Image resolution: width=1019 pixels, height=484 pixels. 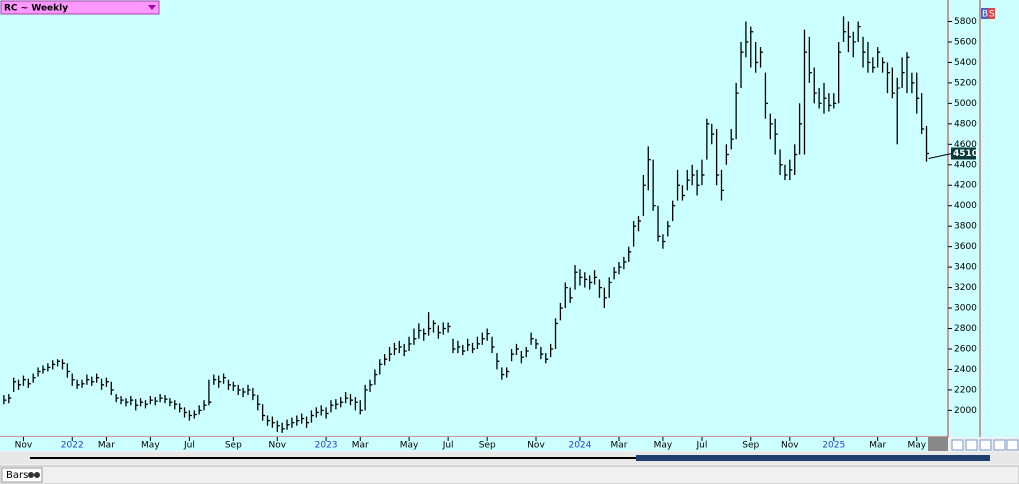 I want to click on y-tick-label: 4000, so click(x=965, y=206).